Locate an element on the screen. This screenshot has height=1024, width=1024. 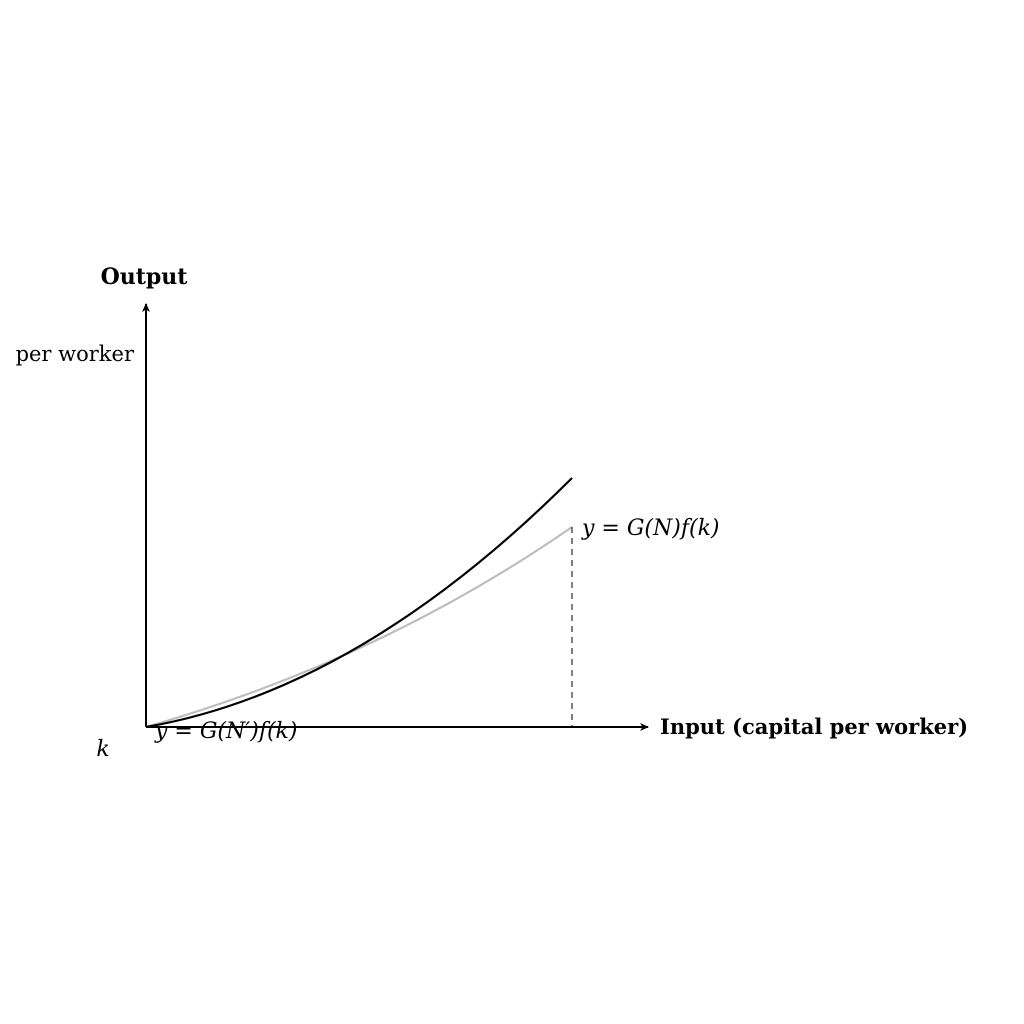
curve-g-n-prime-label: y = G(N′)f(k) is located at coordinates (225, 731).